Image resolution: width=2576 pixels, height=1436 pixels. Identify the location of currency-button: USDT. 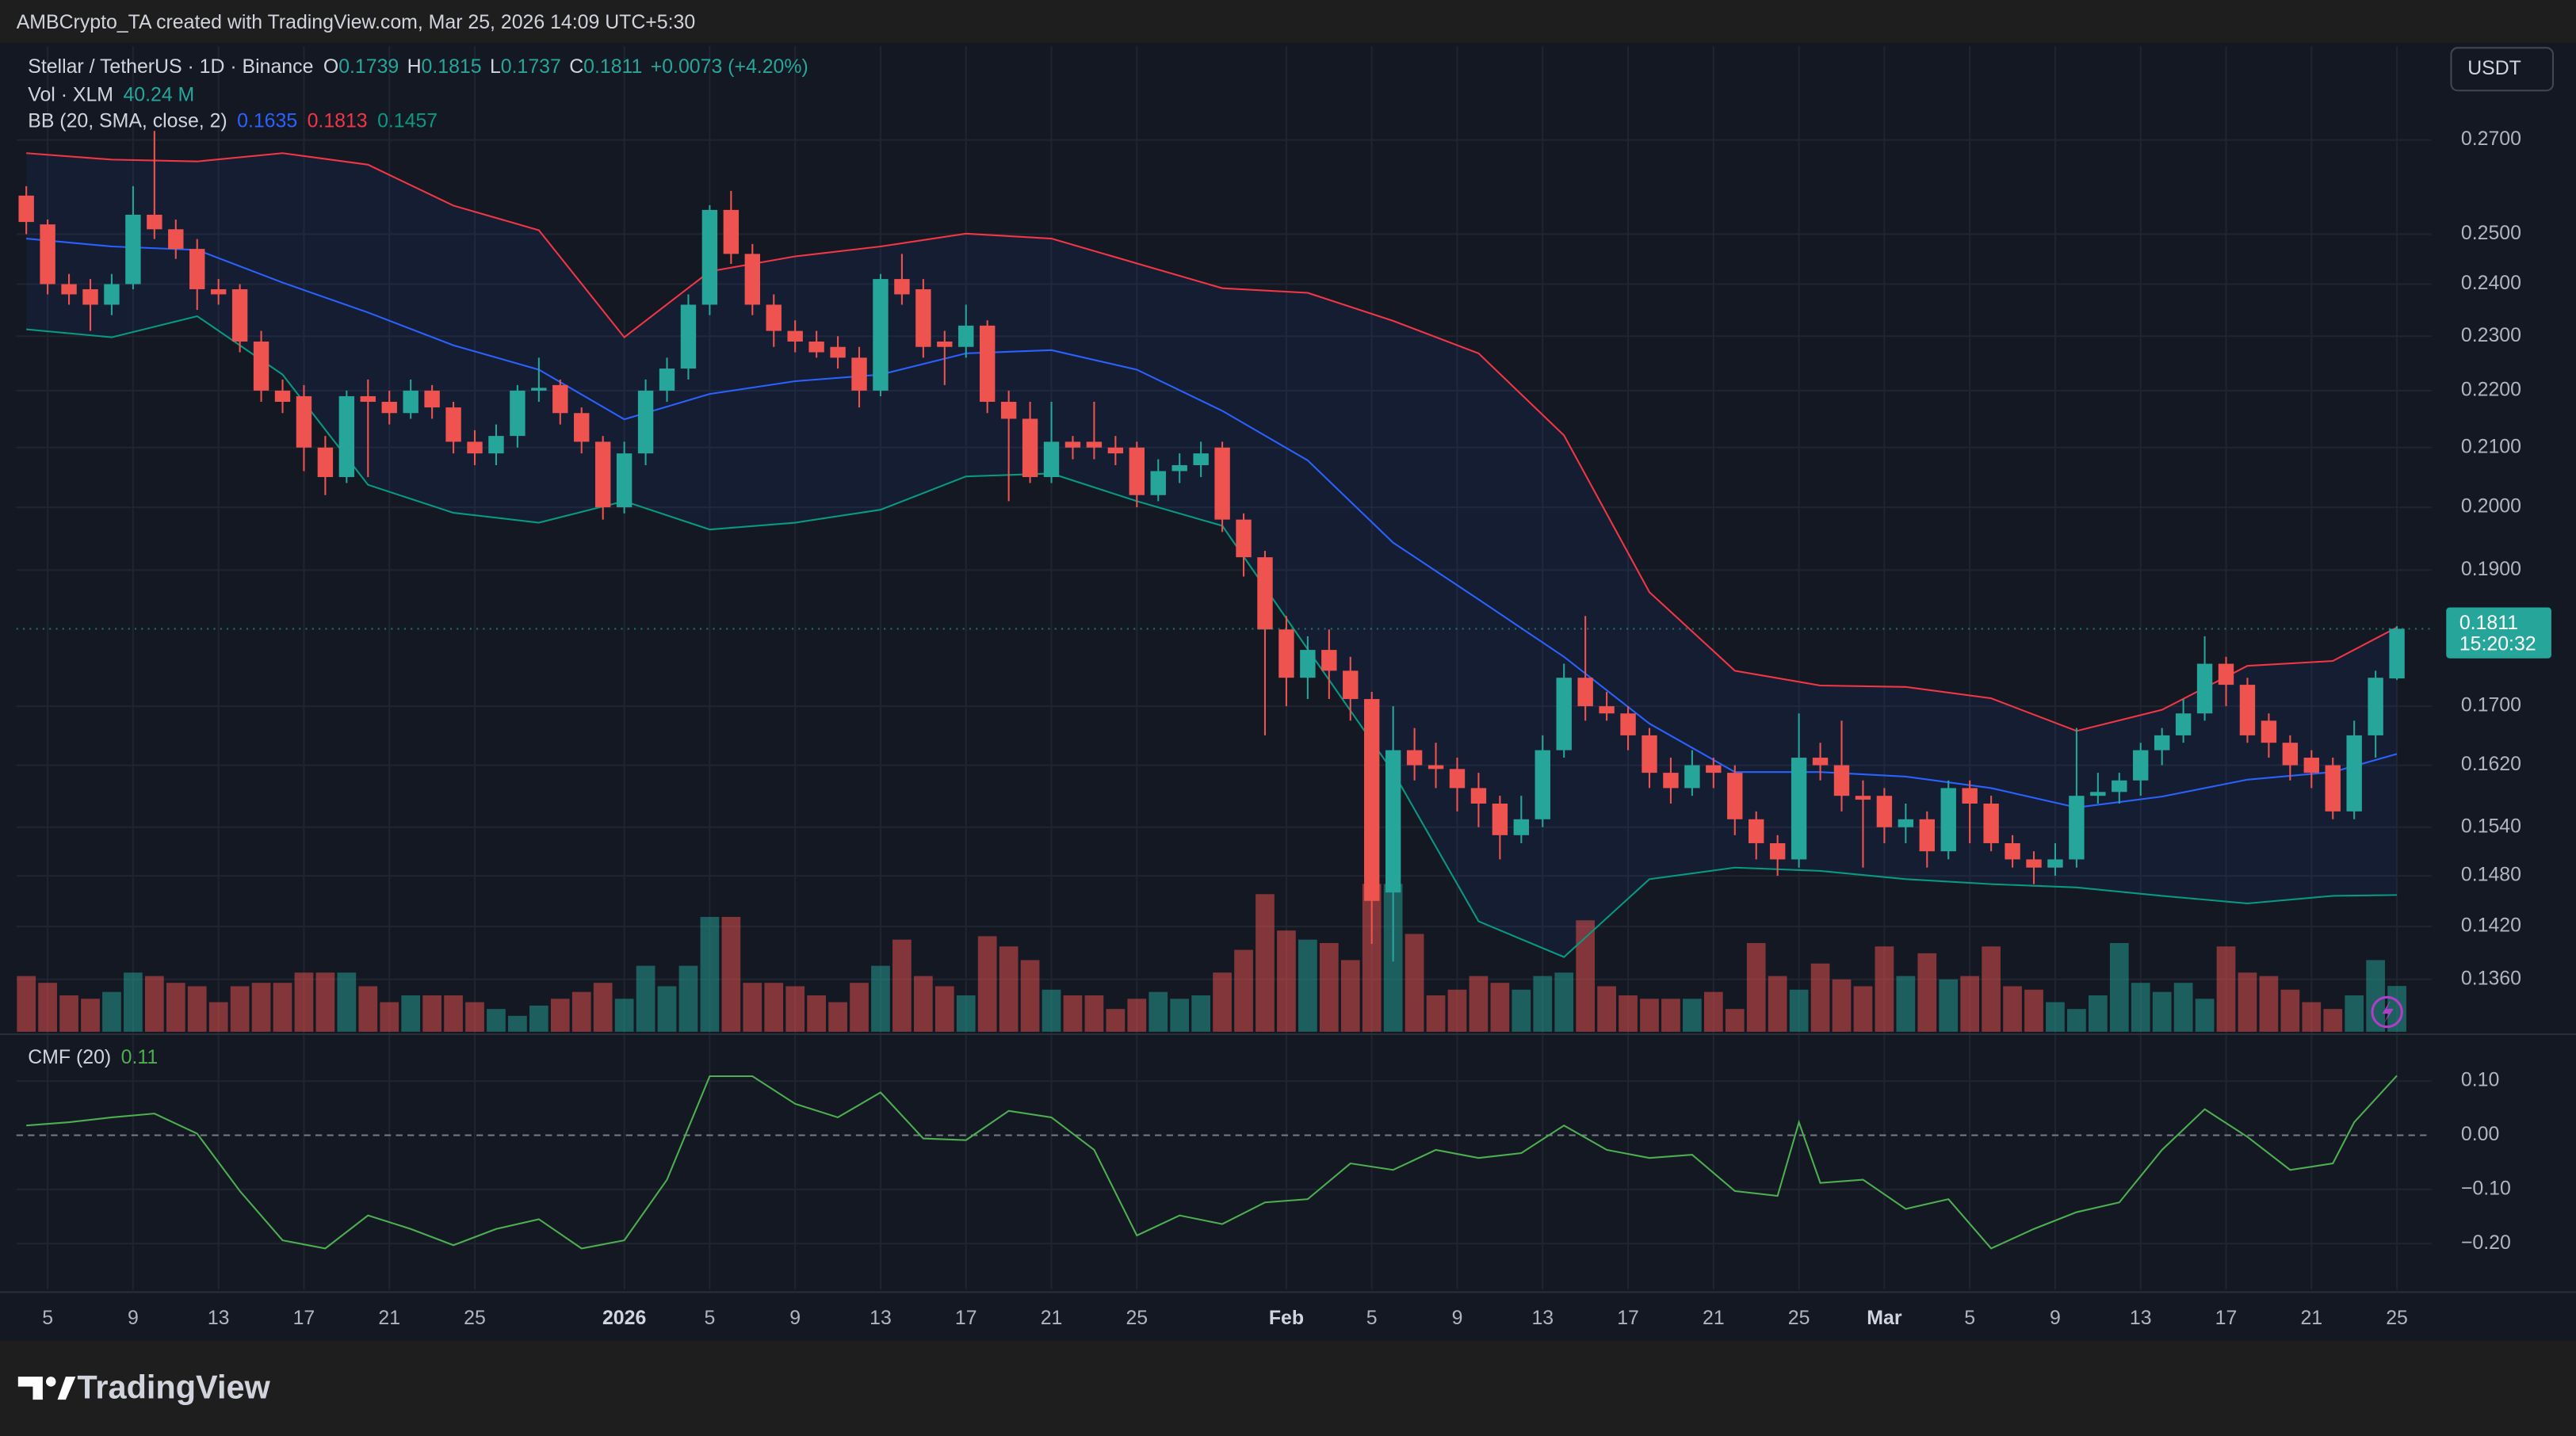
(2502, 69).